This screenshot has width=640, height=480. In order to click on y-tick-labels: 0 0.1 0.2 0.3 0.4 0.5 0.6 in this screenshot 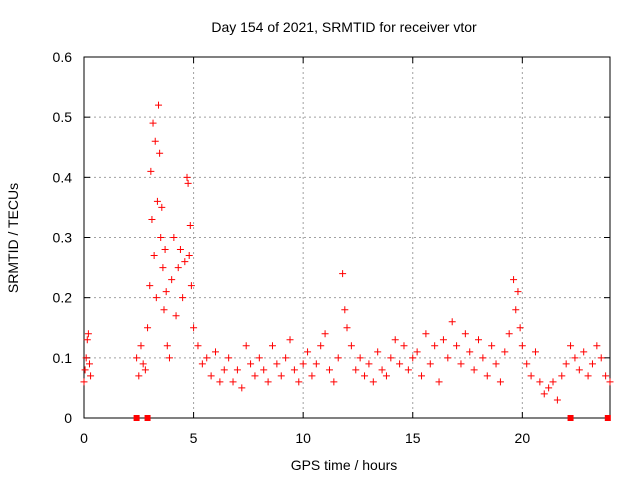, I will do `click(63, 237)`.